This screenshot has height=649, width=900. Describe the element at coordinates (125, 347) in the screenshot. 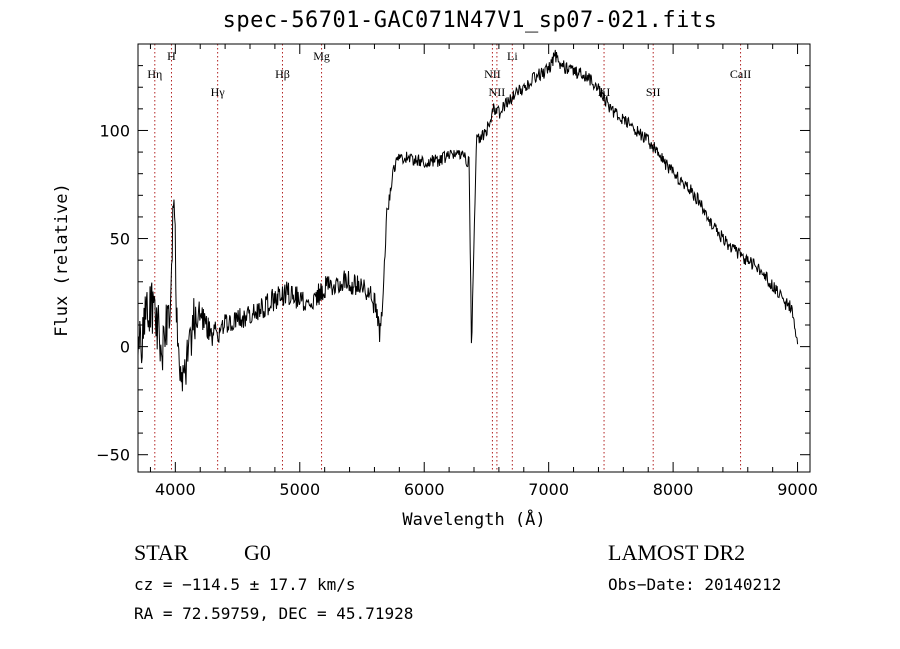

I see `y-tick-label-0: 0` at that location.